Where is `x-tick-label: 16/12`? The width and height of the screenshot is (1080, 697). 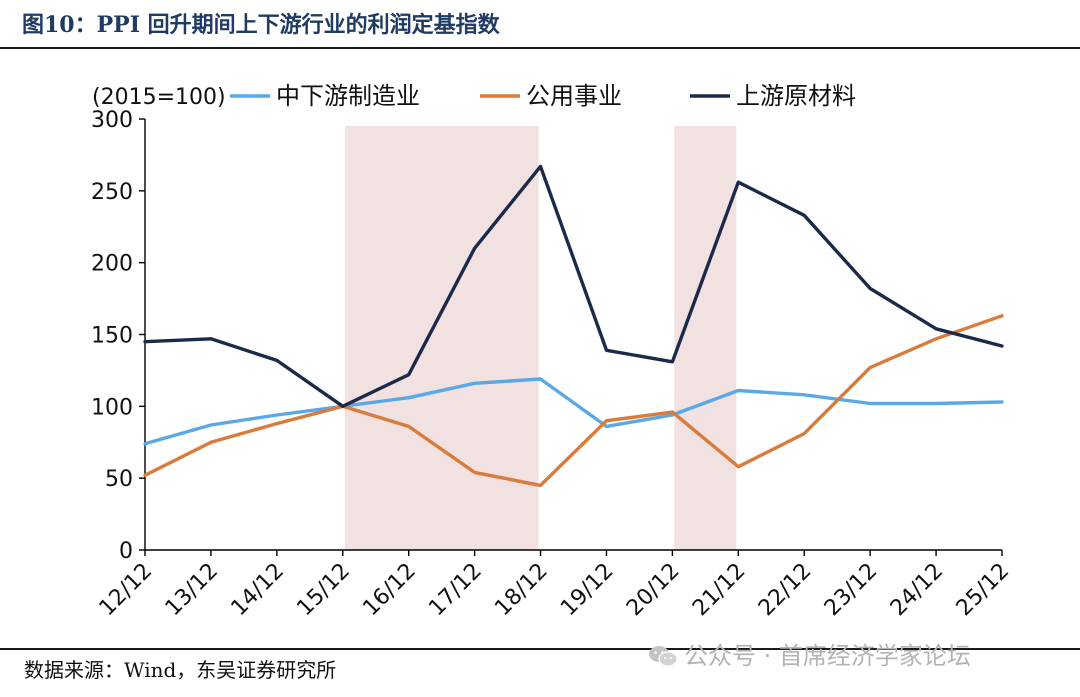
x-tick-label: 16/12 is located at coordinates (389, 590).